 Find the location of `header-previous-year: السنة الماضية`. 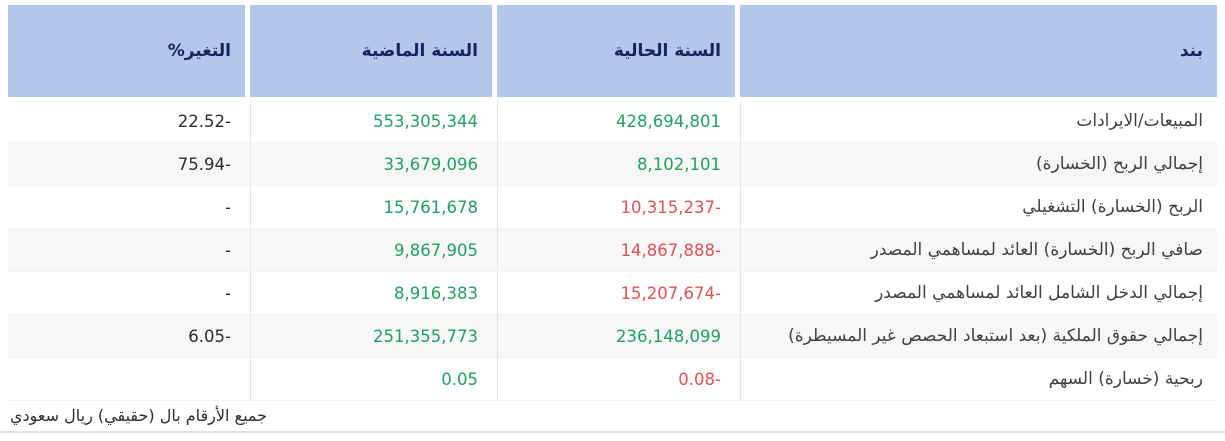

header-previous-year: السنة الماضية is located at coordinates (371, 51).